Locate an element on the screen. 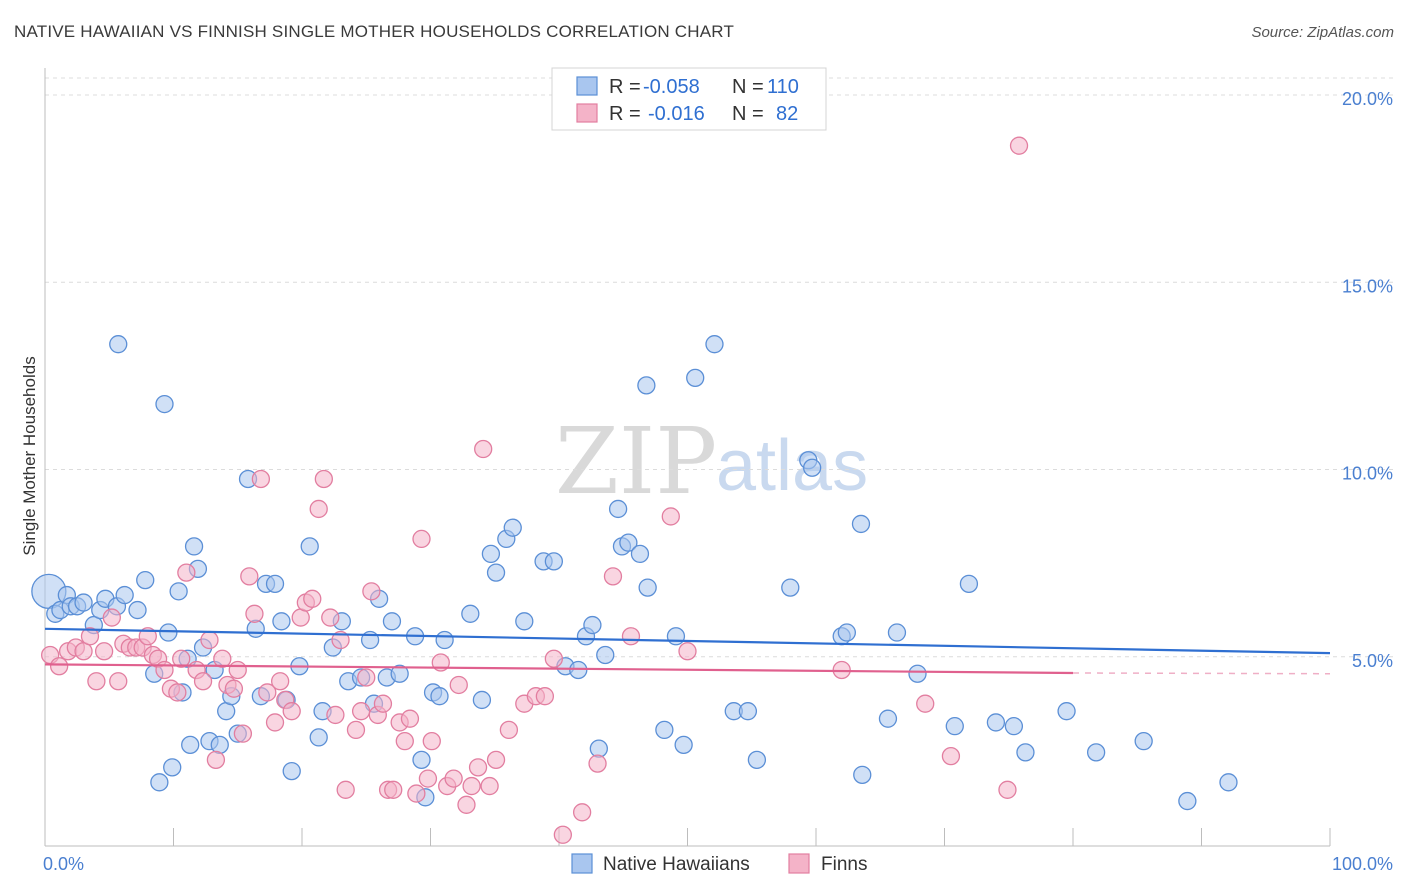 The width and height of the screenshot is (1406, 892). legend-swatch-native-hawaiians is located at coordinates (587, 86).